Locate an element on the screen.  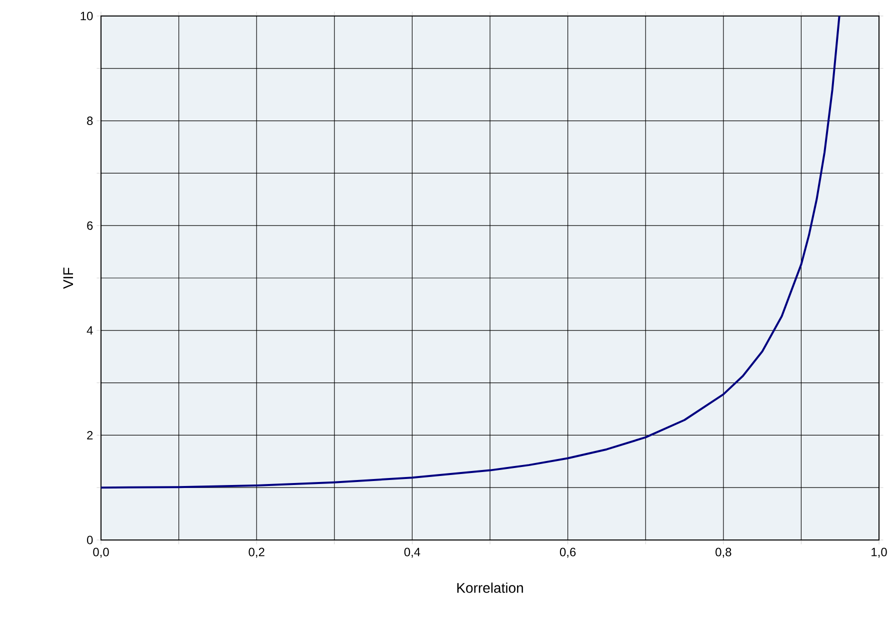
x-tick-label: 0,2 is located at coordinates (256, 553).